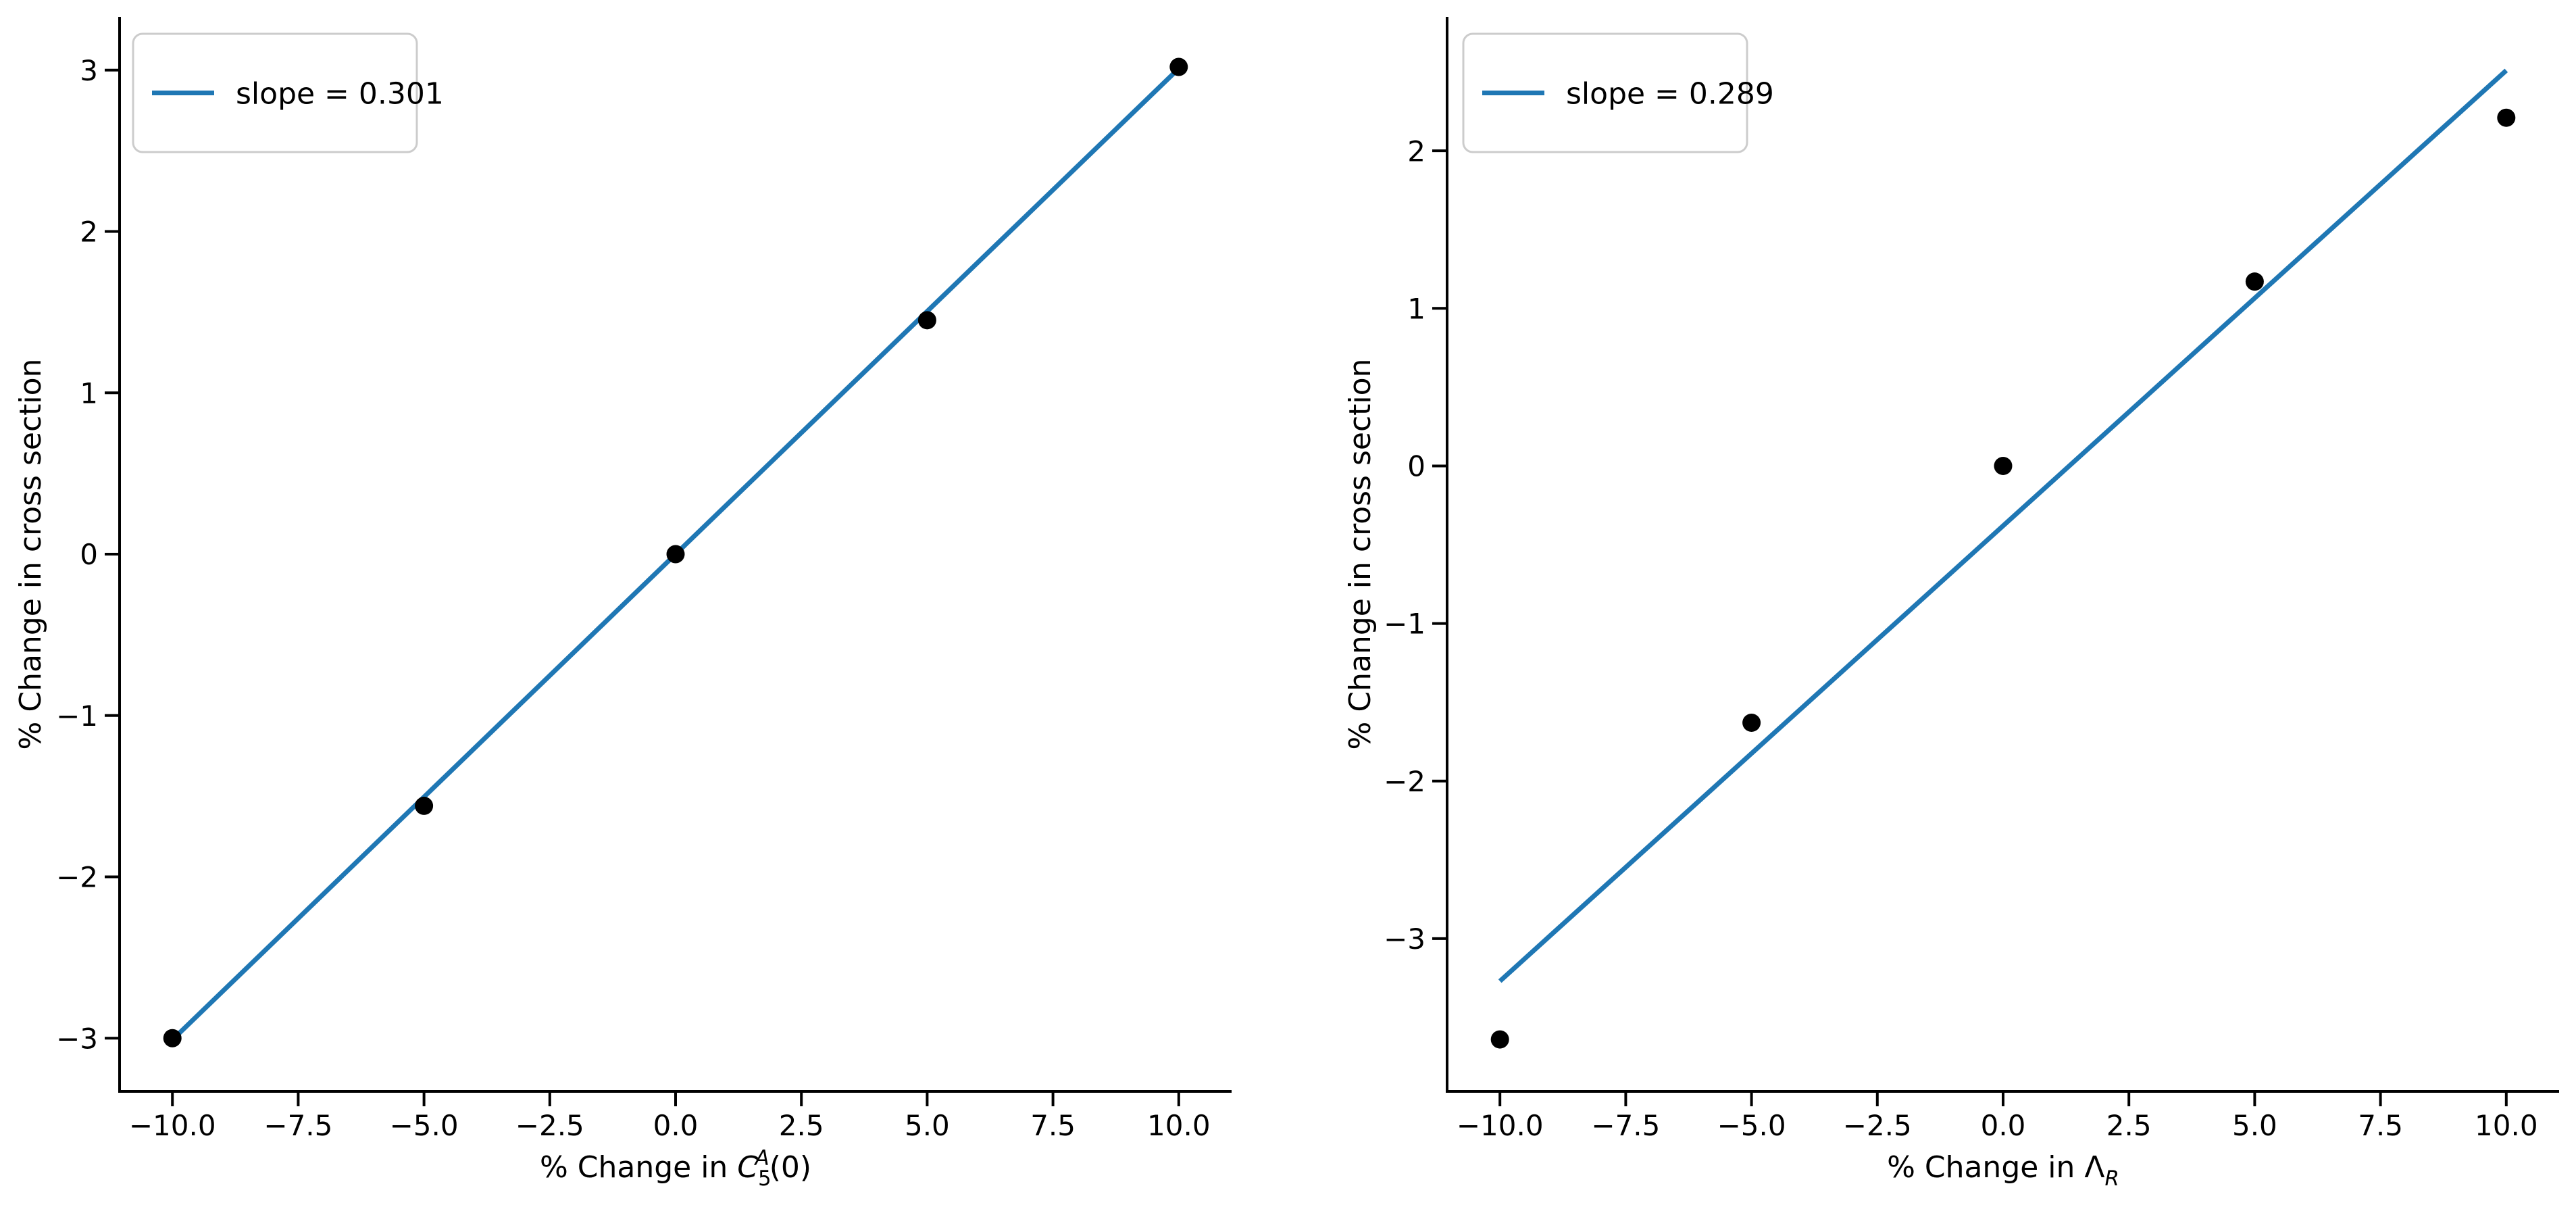  I want to click on legend: slope = 0.301, so click(288, 93).